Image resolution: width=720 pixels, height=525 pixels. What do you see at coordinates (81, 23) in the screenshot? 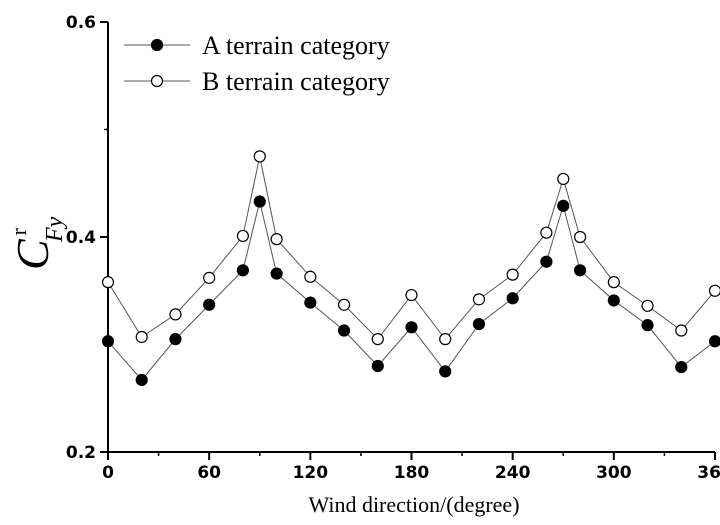
I see `y-tick-label: 0.6` at bounding box center [81, 23].